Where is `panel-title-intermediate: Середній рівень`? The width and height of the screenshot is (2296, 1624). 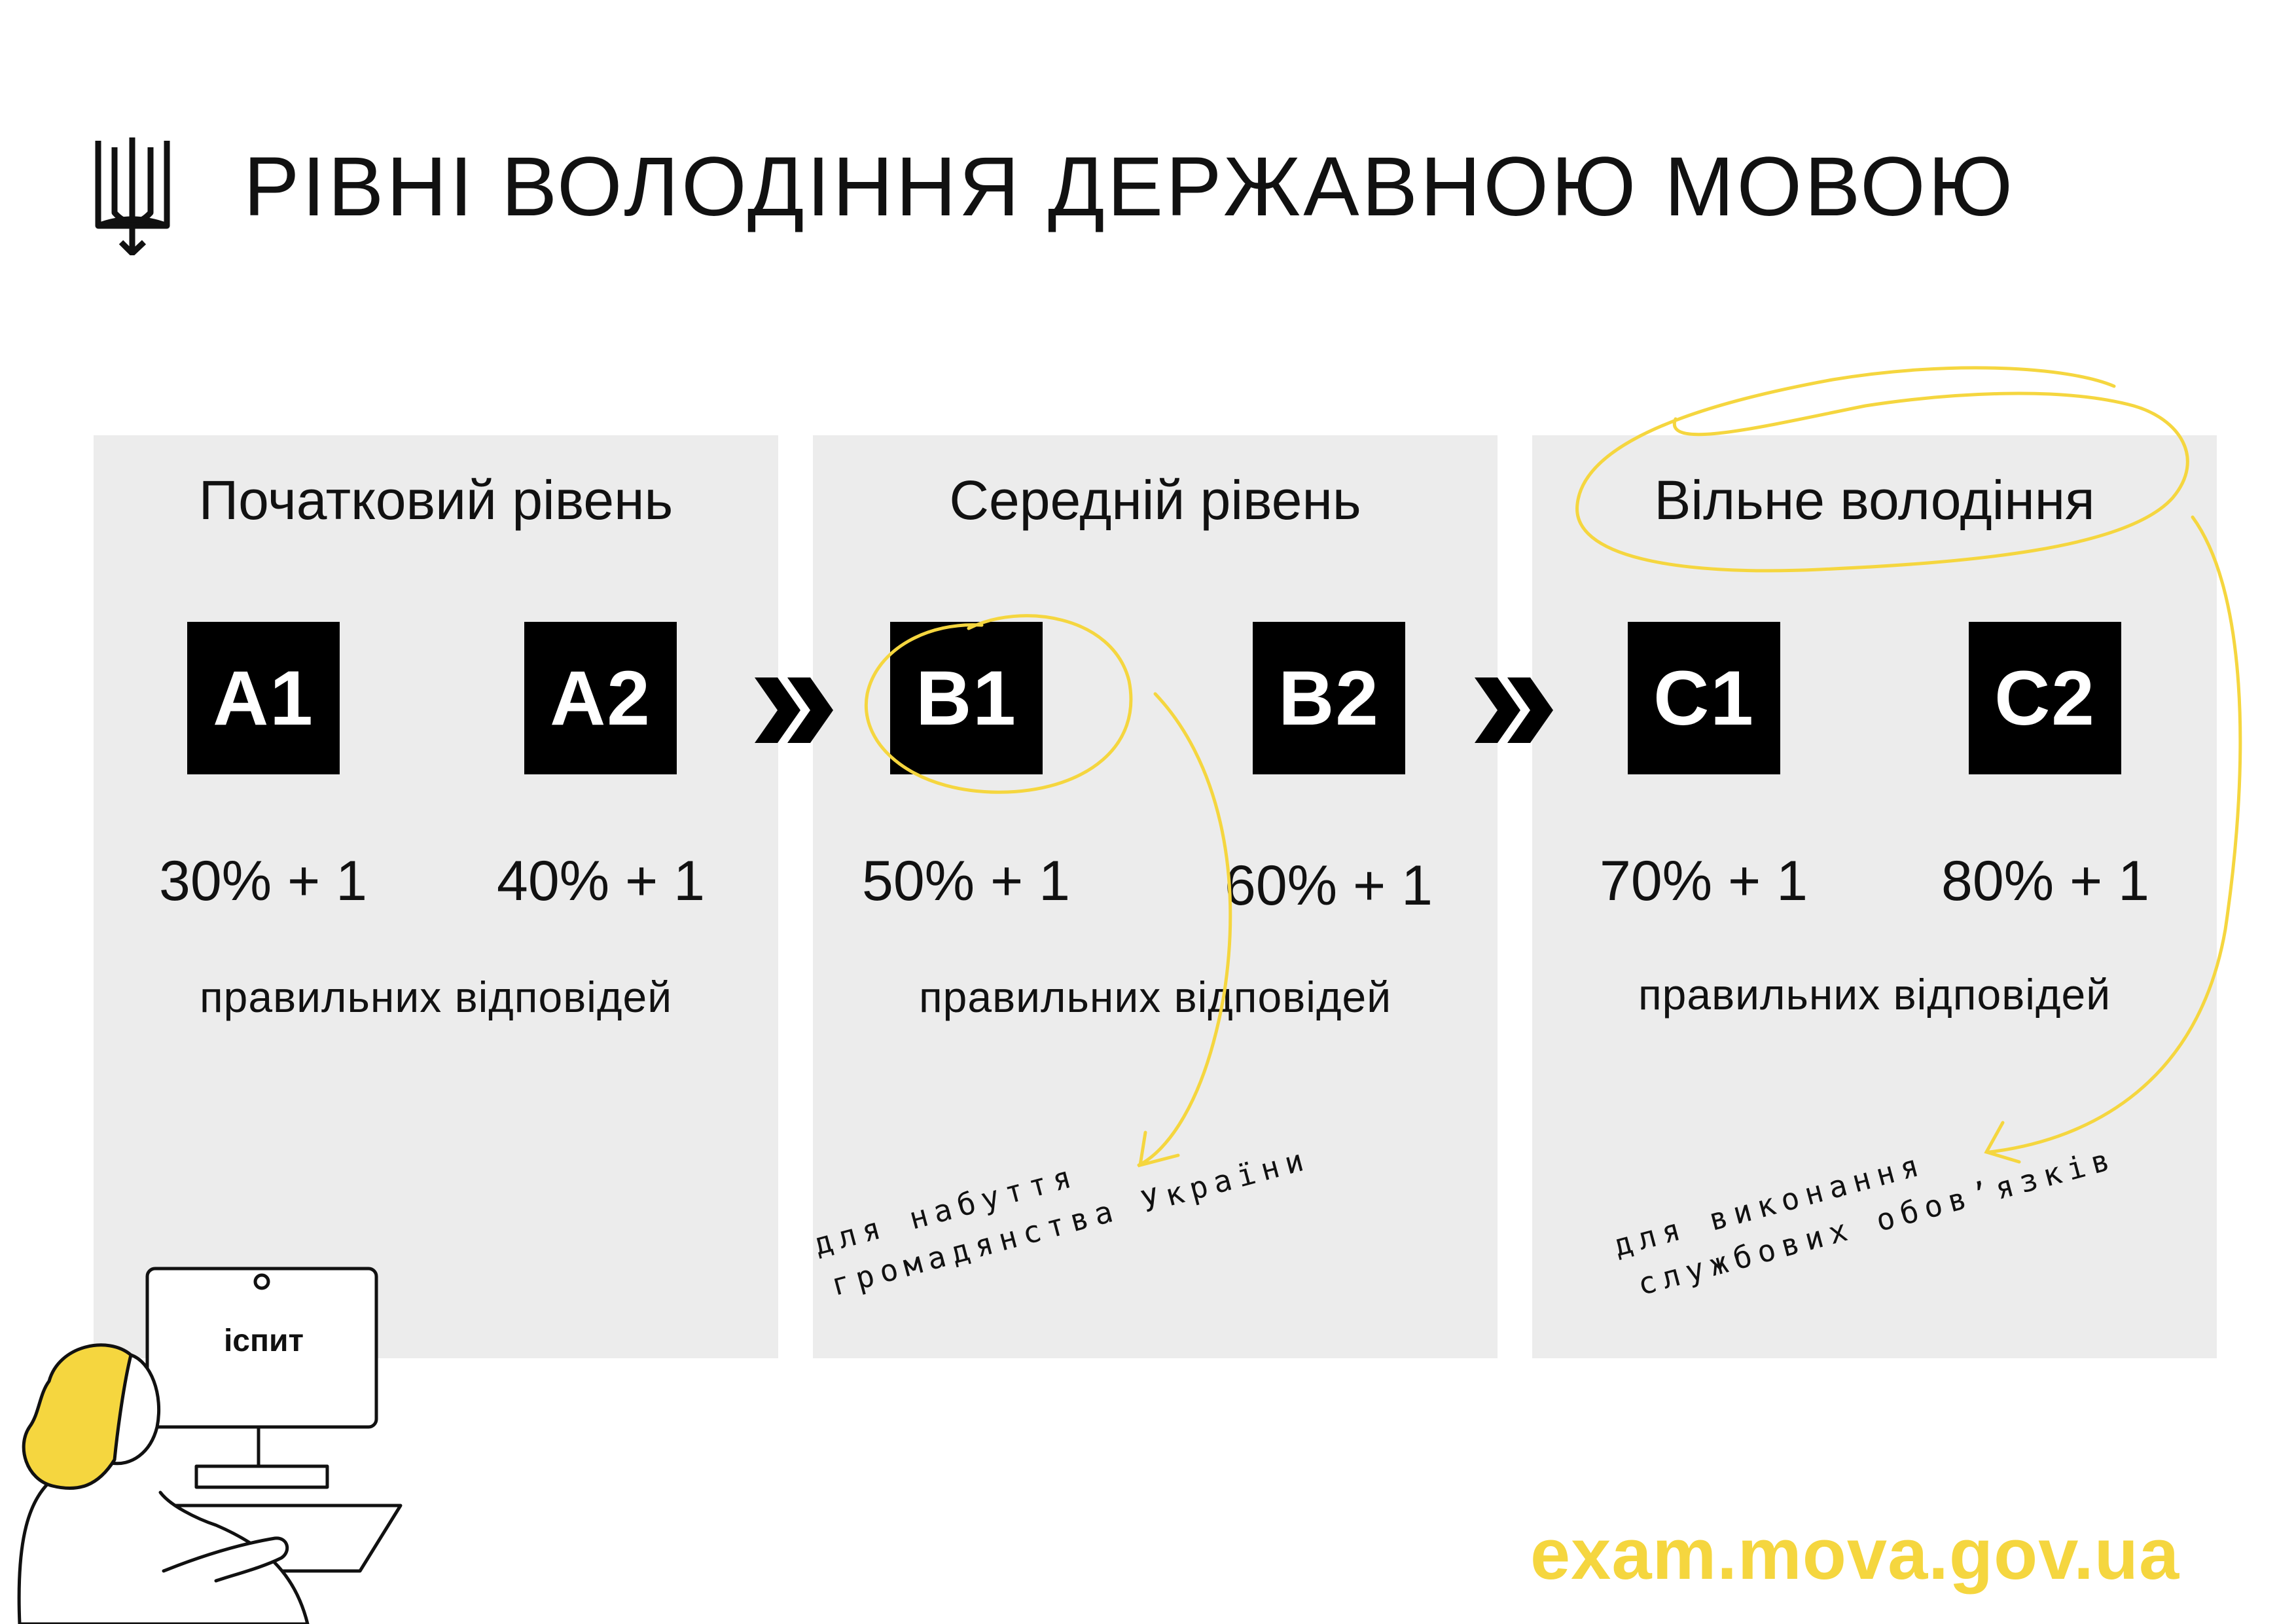
panel-title-intermediate: Середній рівень is located at coordinates (1155, 500).